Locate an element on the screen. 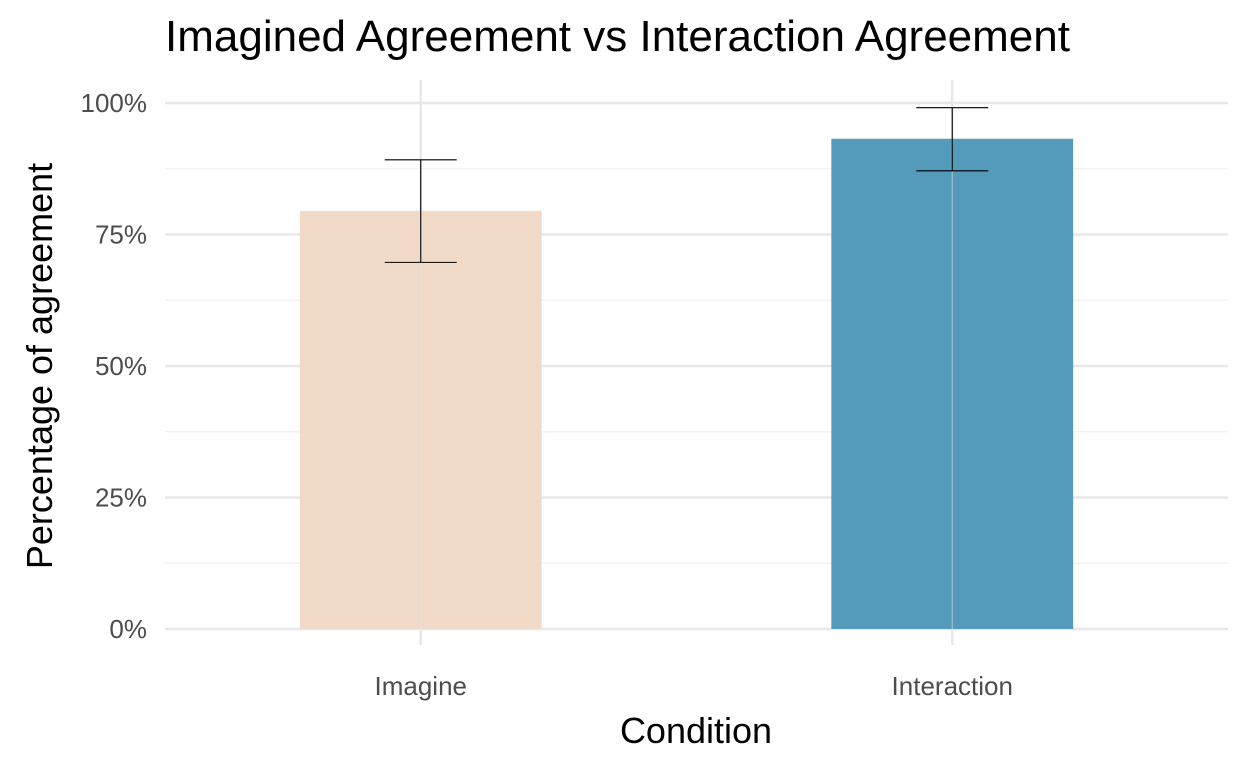 Image resolution: width=1248 pixels, height=768 pixels. x-tick-label: Imagine is located at coordinates (421, 686).